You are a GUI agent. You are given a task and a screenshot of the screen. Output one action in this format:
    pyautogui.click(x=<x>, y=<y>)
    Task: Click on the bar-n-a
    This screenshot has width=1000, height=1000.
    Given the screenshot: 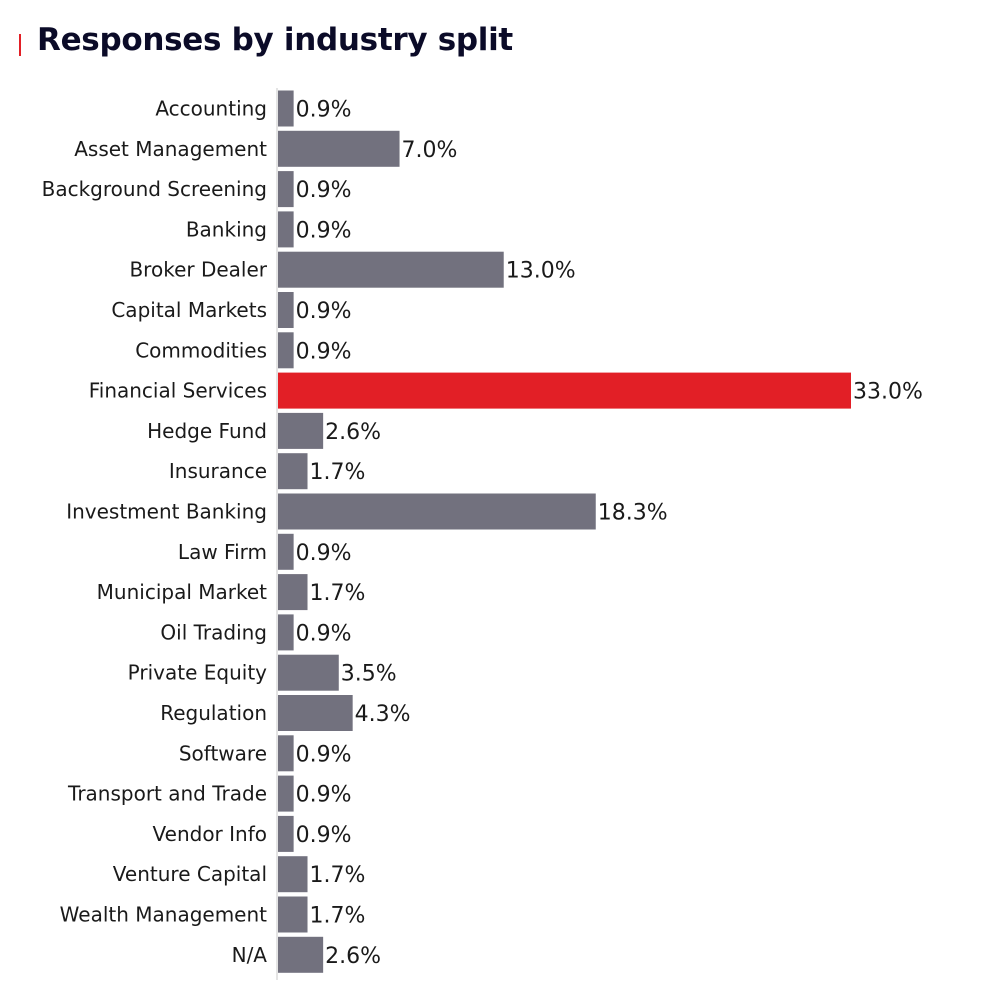 What is the action you would take?
    pyautogui.click(x=301, y=954)
    